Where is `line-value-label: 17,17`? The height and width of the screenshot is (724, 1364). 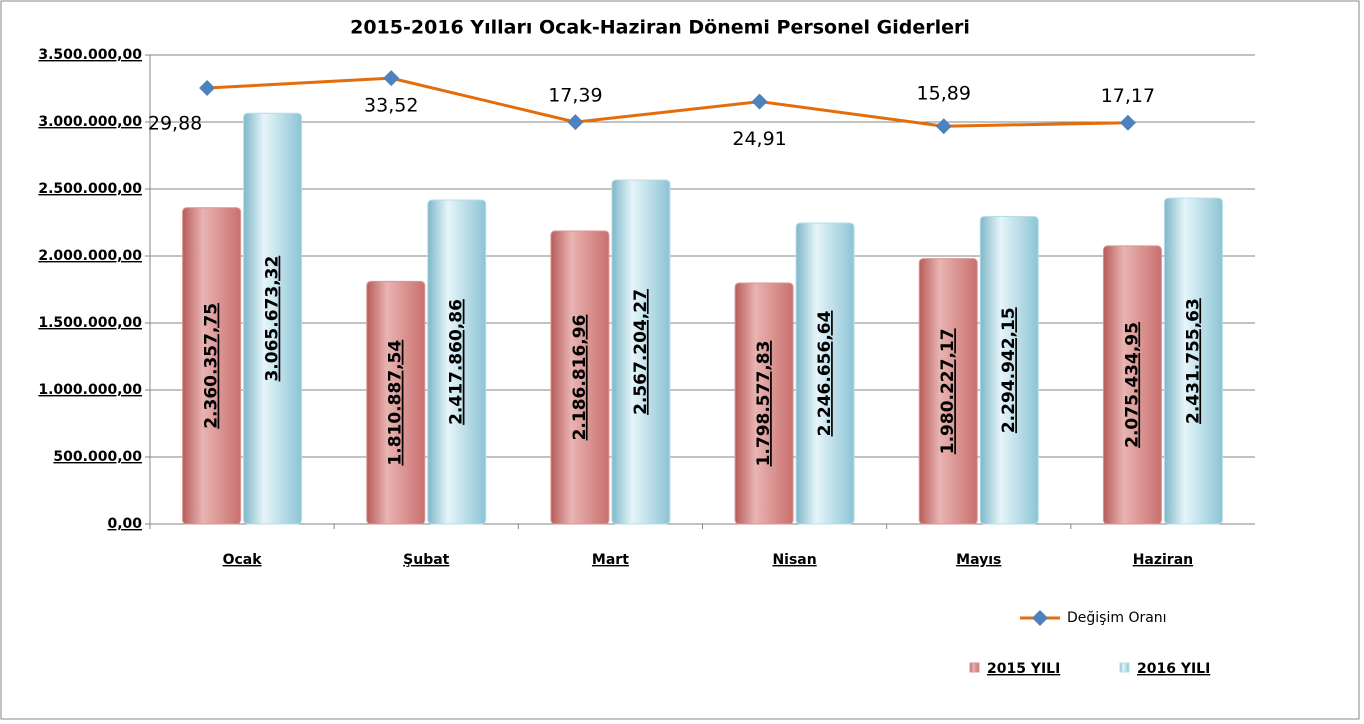
line-value-label: 17,17 is located at coordinates (1128, 96).